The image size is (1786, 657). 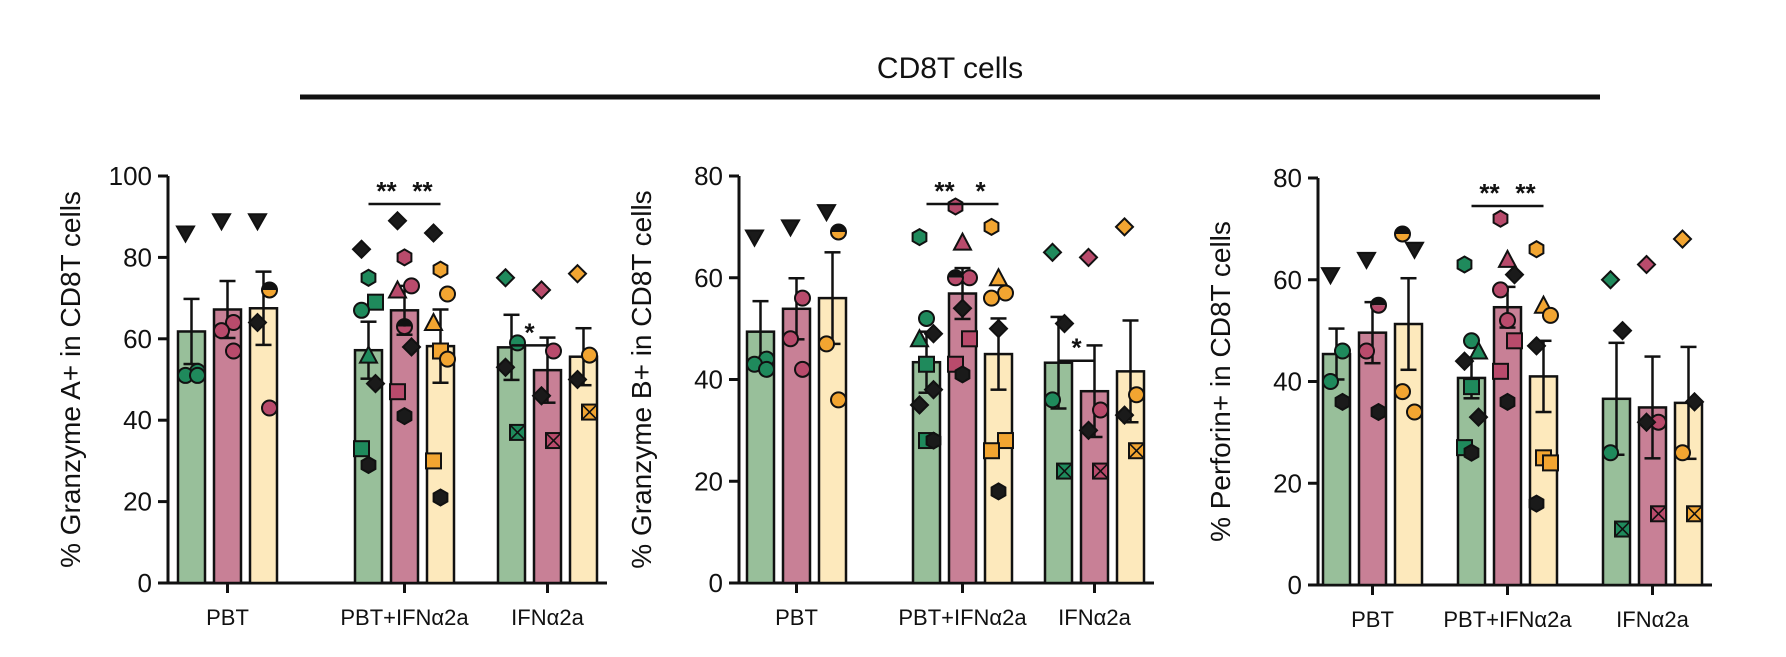 What do you see at coordinates (1220, 381) in the screenshot?
I see `y-axis-label: % Perforin+ in CD8T cells` at bounding box center [1220, 381].